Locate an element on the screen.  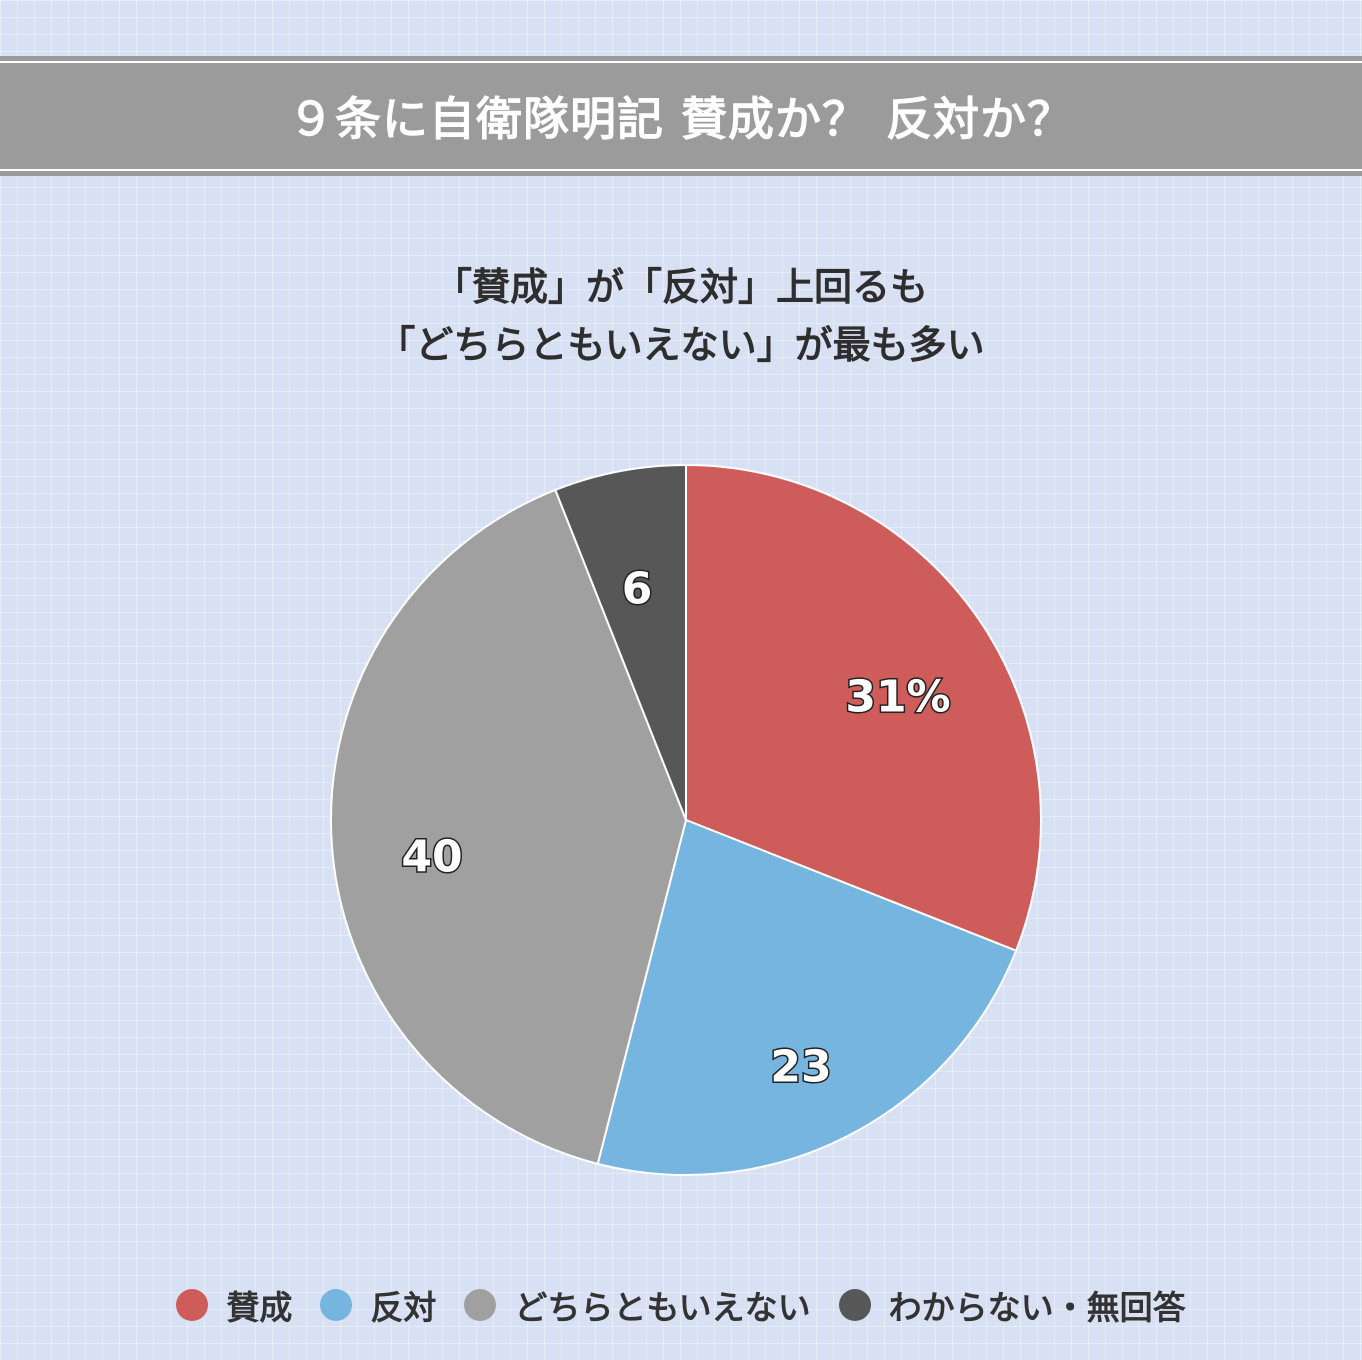
legend-item-4: わからない・無回答 is located at coordinates (1012, 1305).